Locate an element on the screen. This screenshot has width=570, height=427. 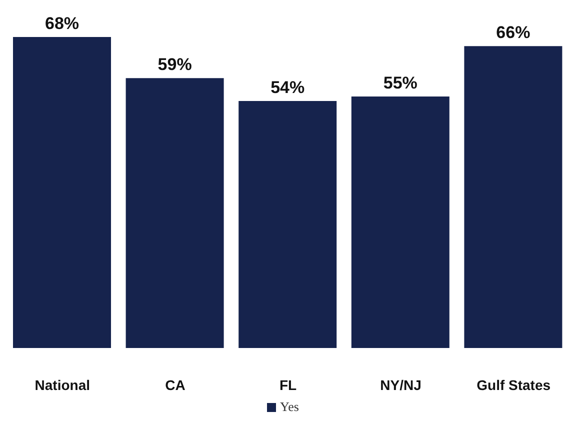
x-tick-label: CA is located at coordinates (175, 384).